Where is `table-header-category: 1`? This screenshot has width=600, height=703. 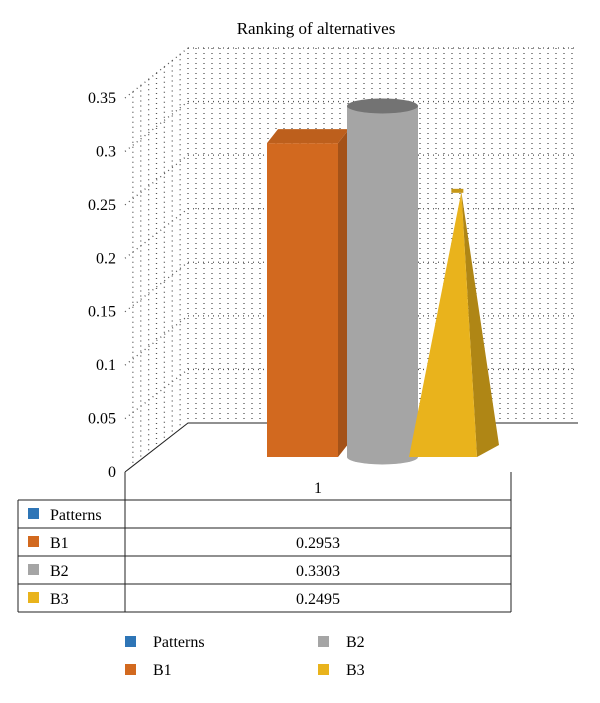
table-header-category: 1 is located at coordinates (318, 488).